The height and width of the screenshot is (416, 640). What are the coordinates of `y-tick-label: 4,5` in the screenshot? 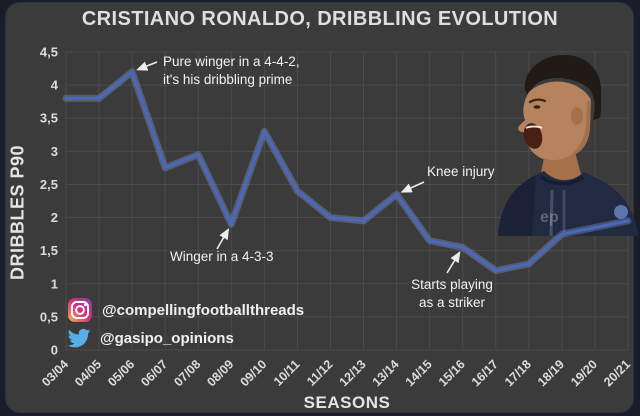 It's located at (49, 52).